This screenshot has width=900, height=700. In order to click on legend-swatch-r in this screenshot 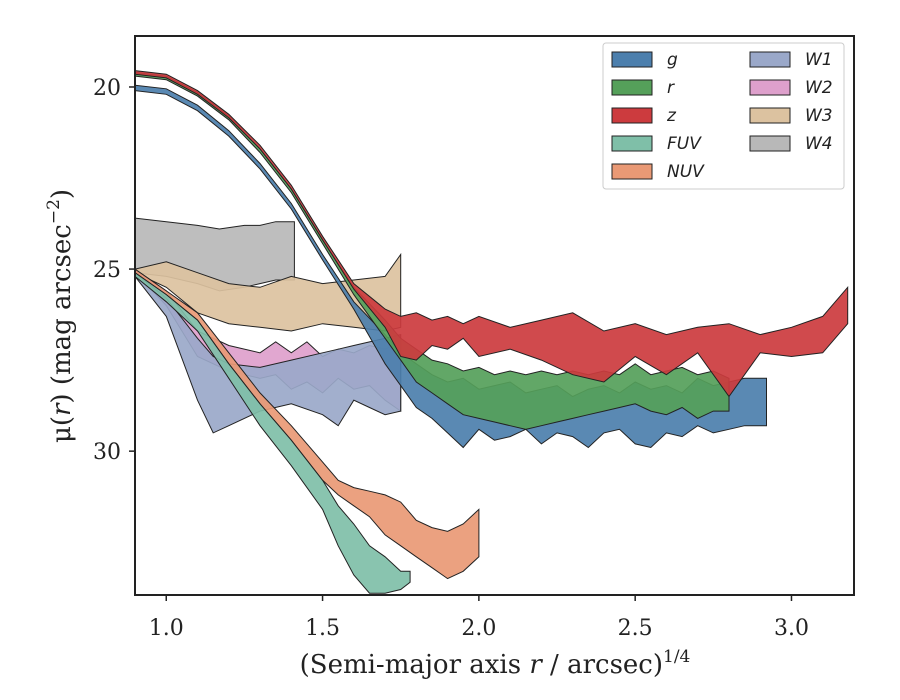, I will do `click(632, 87)`.